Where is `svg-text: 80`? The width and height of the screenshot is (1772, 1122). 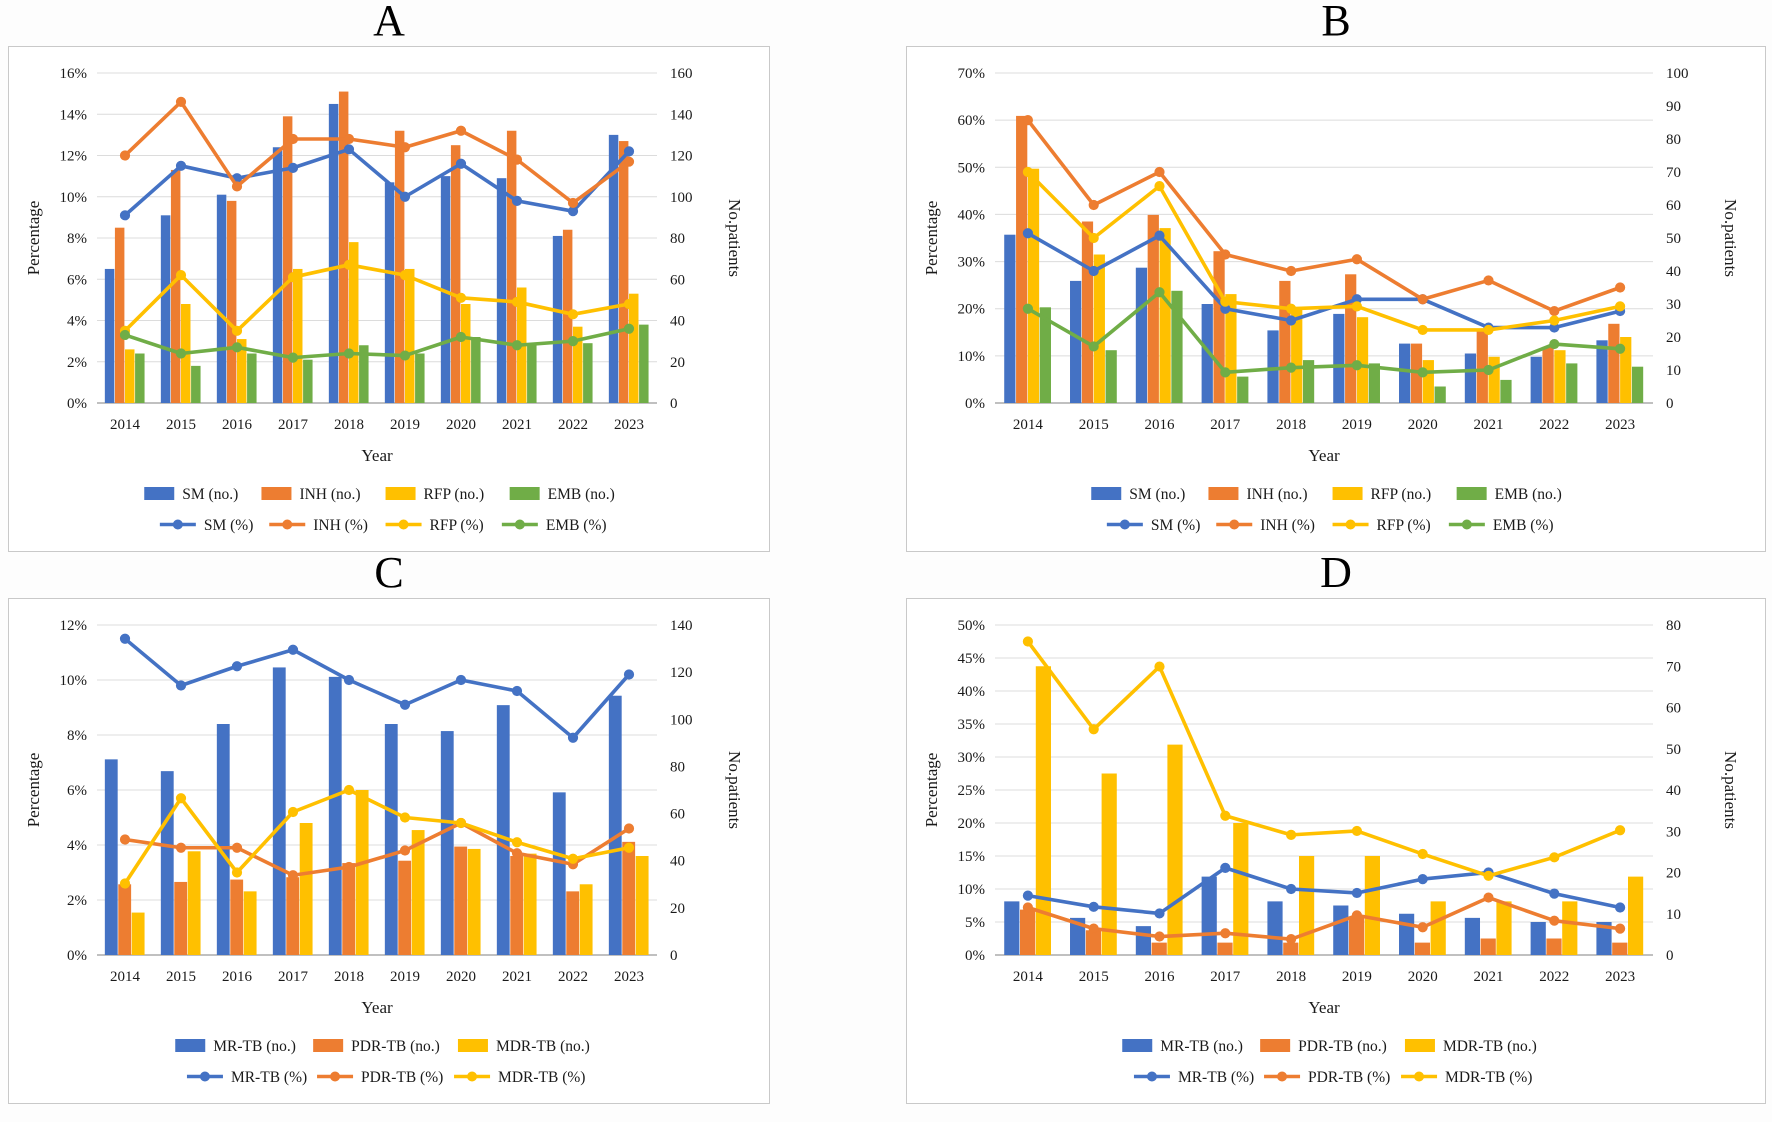
svg-text: 80 is located at coordinates (677, 767).